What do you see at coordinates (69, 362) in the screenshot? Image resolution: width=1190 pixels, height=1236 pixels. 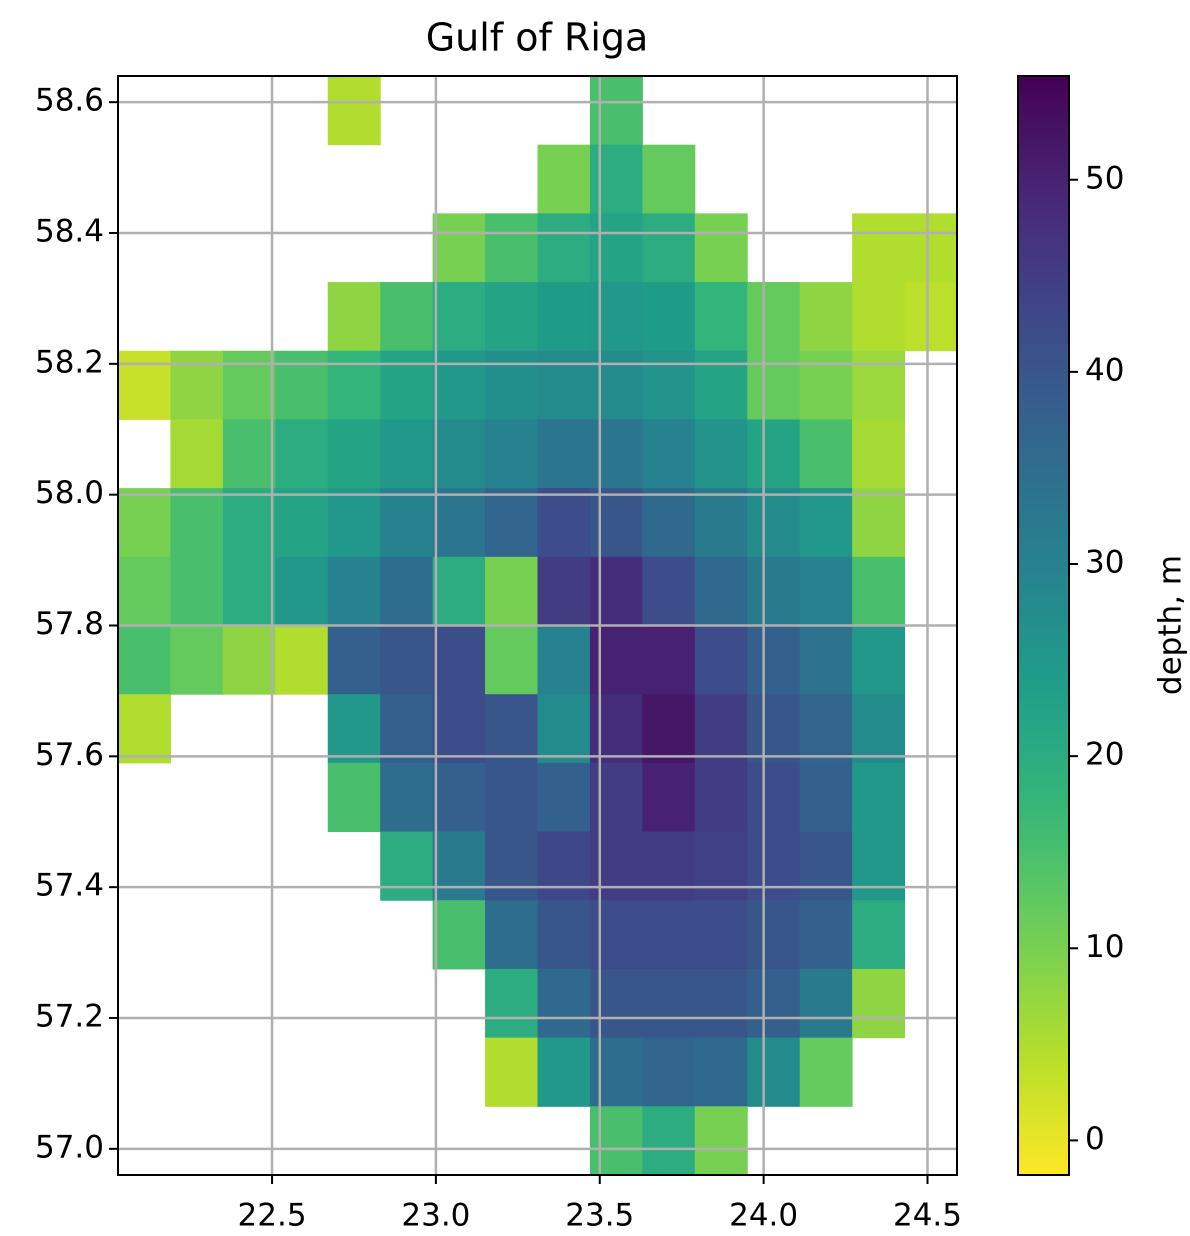 I see `y-tick-label: 58.2` at bounding box center [69, 362].